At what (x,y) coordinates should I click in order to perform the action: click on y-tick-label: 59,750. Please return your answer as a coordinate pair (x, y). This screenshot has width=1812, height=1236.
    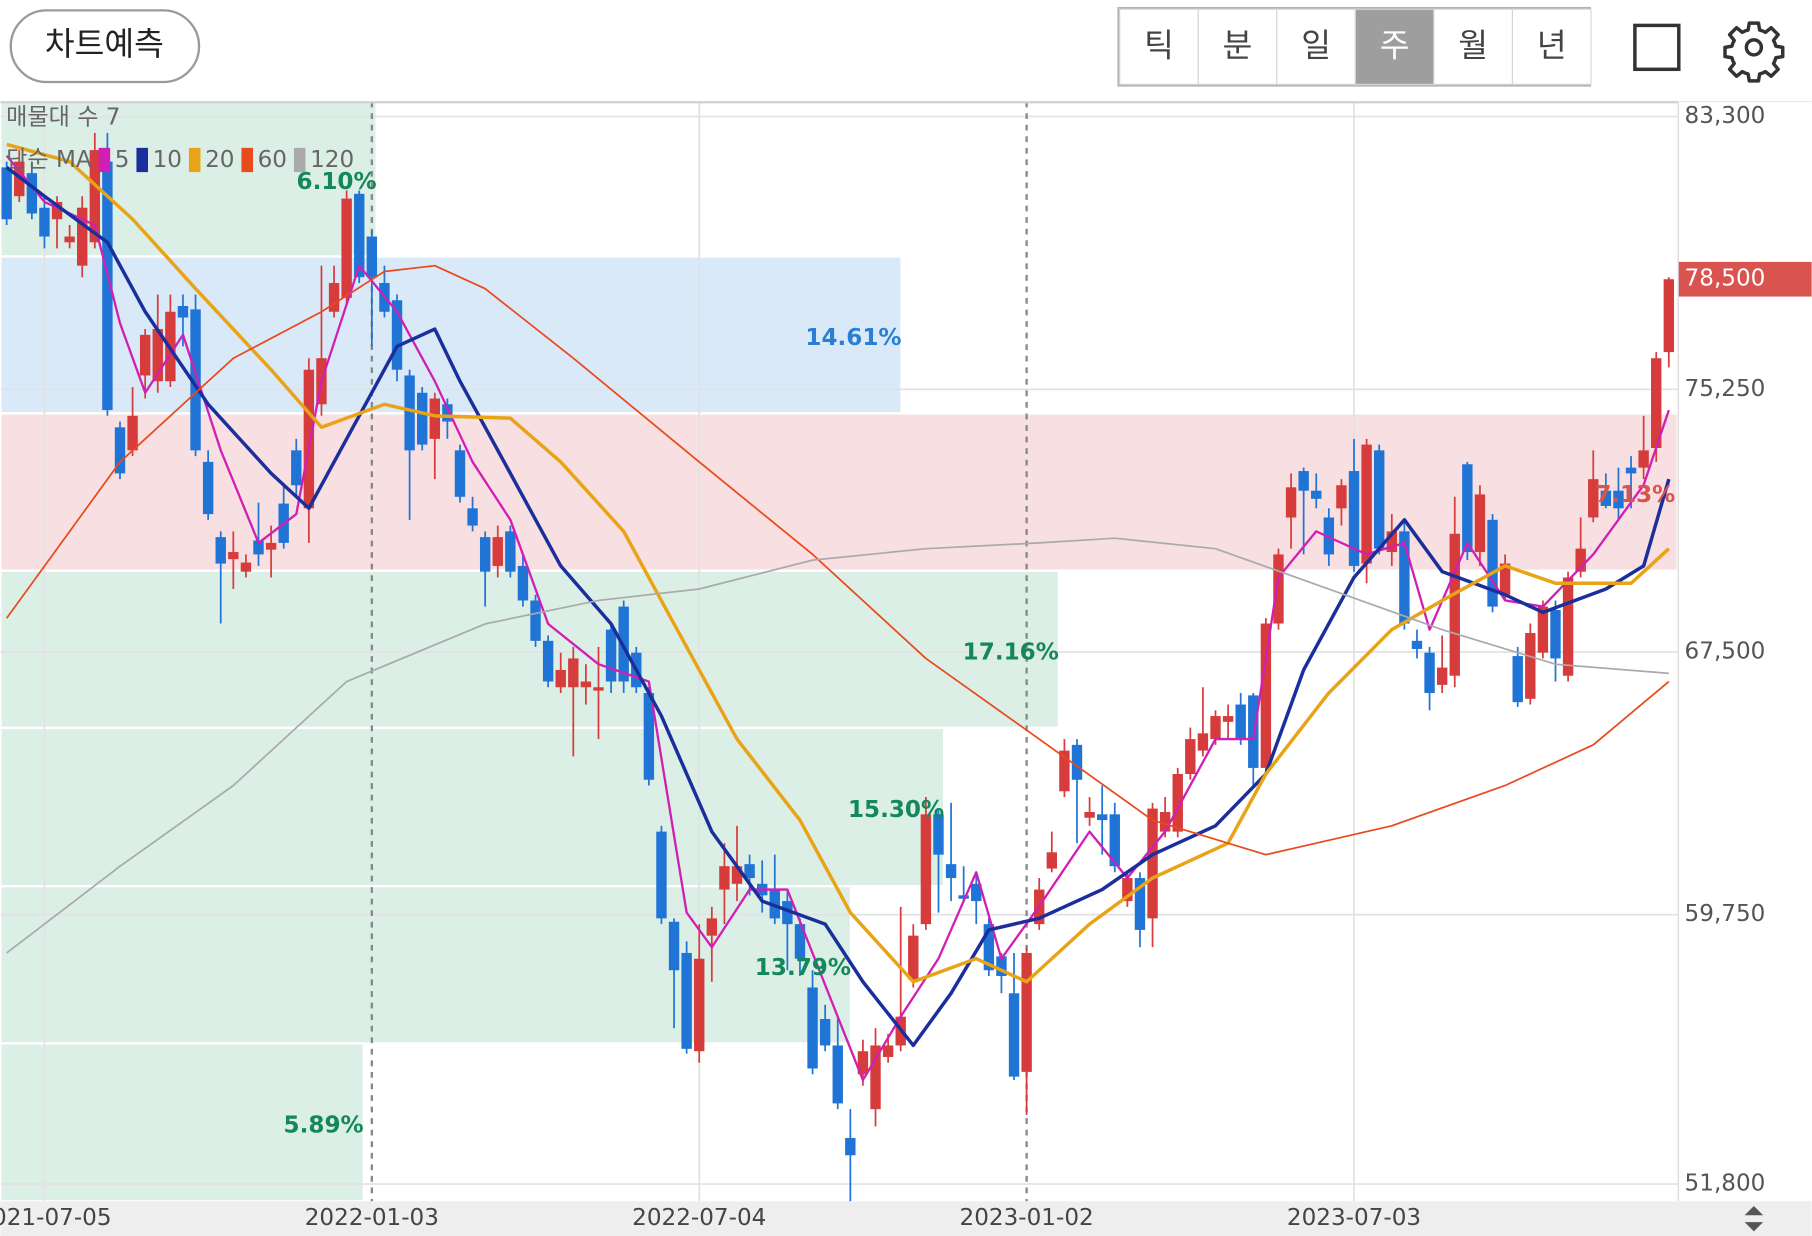
    Looking at the image, I should click on (1725, 914).